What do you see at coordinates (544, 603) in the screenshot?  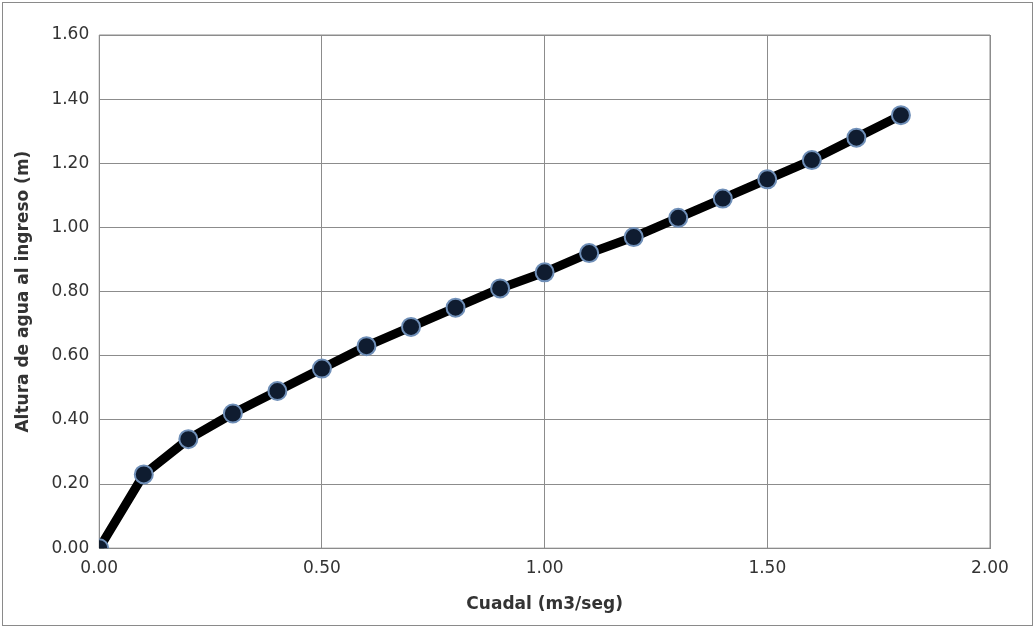 I see `x-axis-title: Cuadal (m3/seg)` at bounding box center [544, 603].